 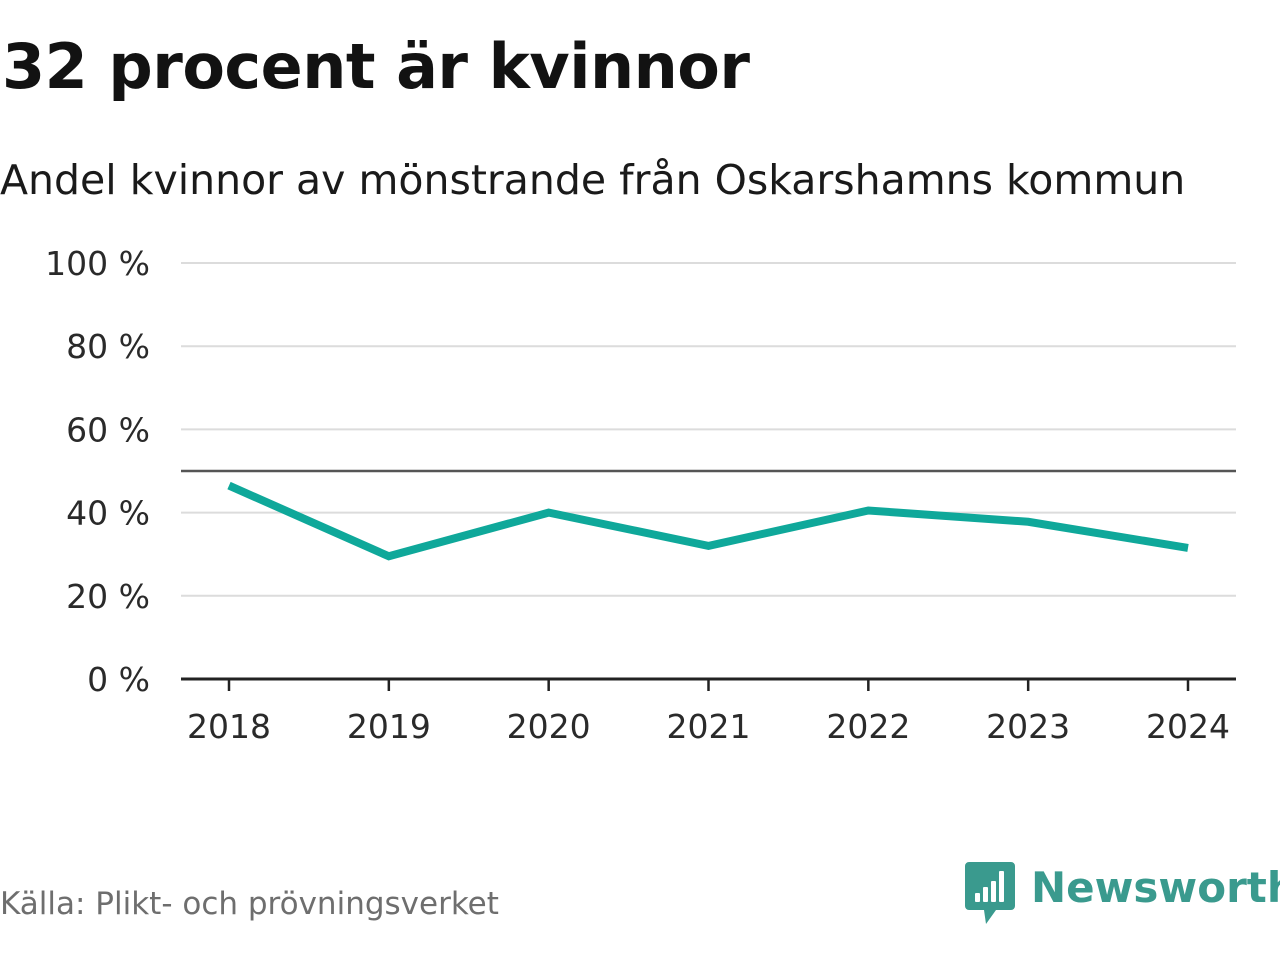 I want to click on axes, so click(x=708, y=684).